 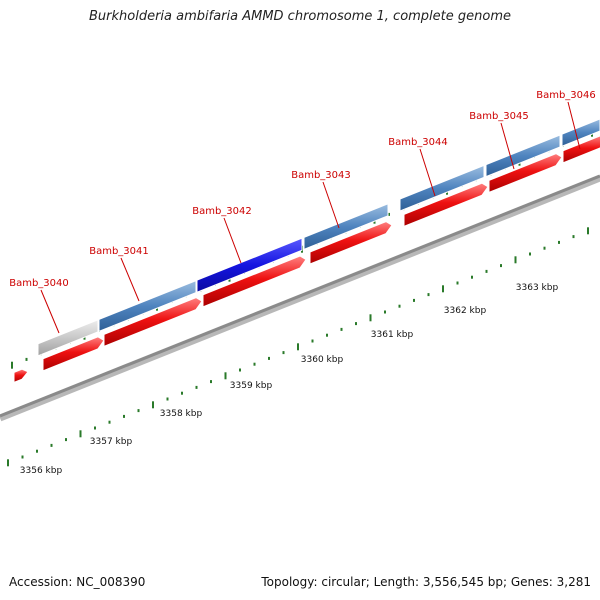 What do you see at coordinates (41, 471) in the screenshot?
I see `scale-label: 3356 kbp` at bounding box center [41, 471].